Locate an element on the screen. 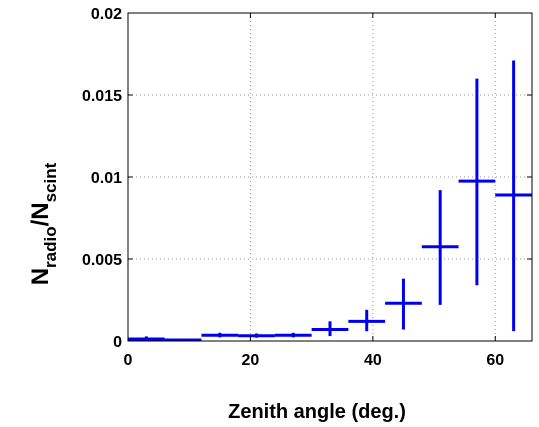 This screenshot has height=427, width=539. y-axis-title-n: N is located at coordinates (40, 276).